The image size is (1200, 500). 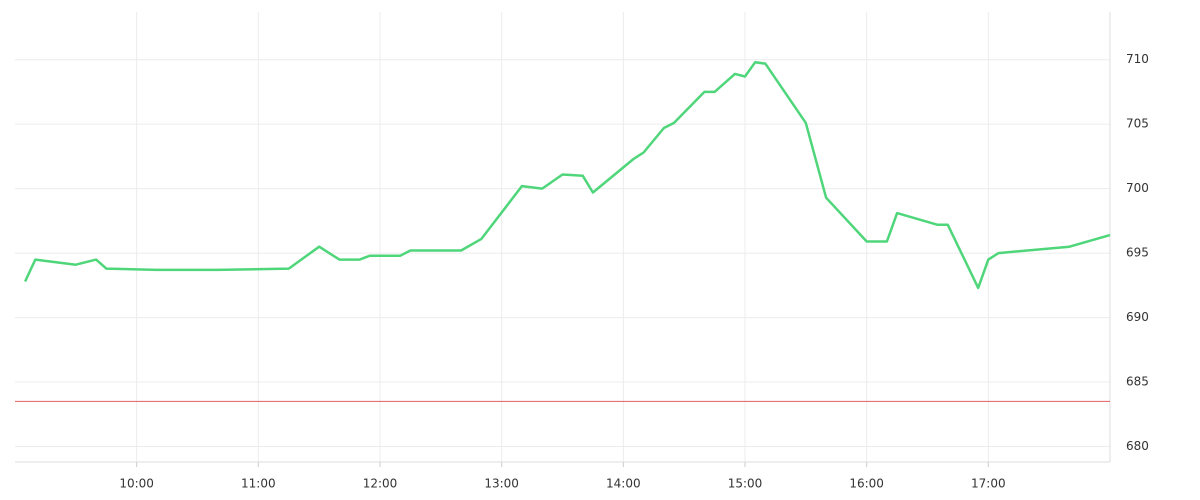 I want to click on x-tick-label: 12:00, so click(x=380, y=484).